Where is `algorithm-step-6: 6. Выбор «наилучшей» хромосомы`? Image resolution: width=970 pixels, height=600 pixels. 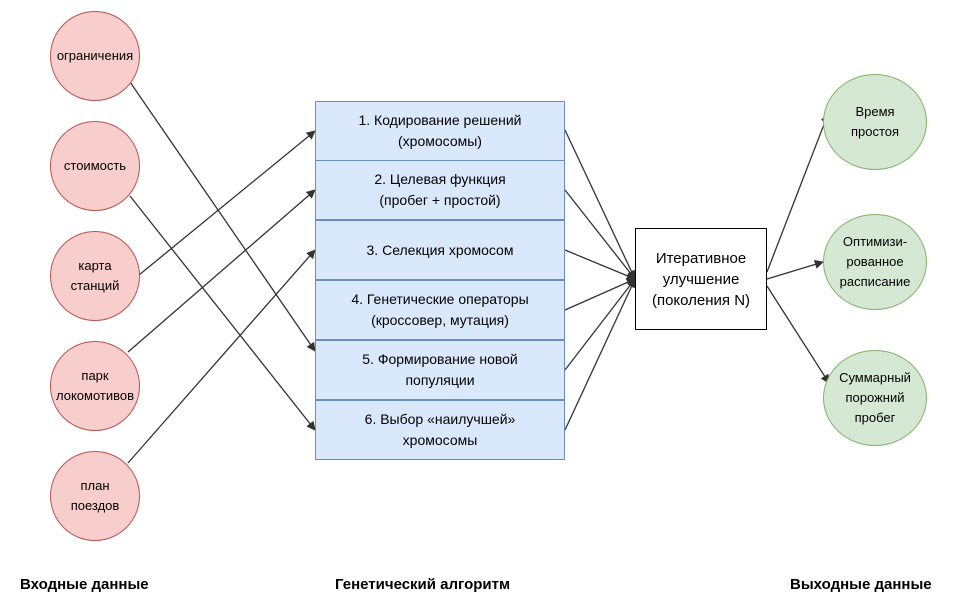 algorithm-step-6: 6. Выбор «наилучшей» хромосомы is located at coordinates (440, 430).